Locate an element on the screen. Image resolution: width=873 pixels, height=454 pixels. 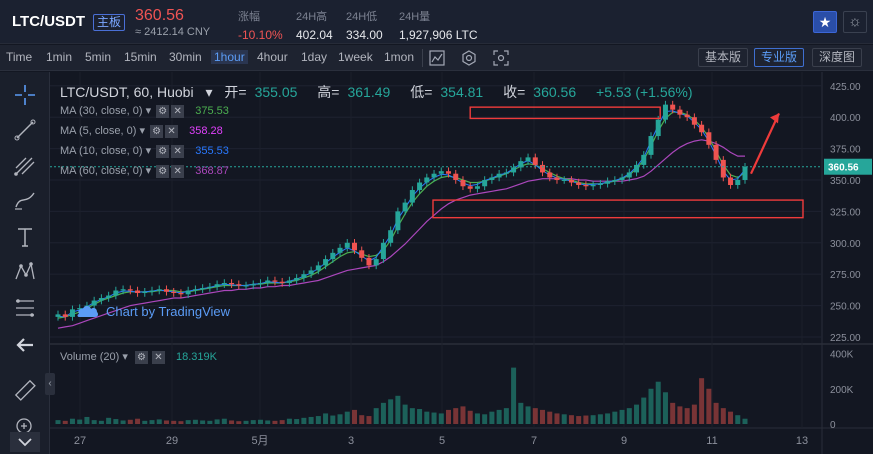
indicator-ma10: MA (10, close, 0) ▾ ⚙ ✕ 355.53 is located at coordinates (144, 151).